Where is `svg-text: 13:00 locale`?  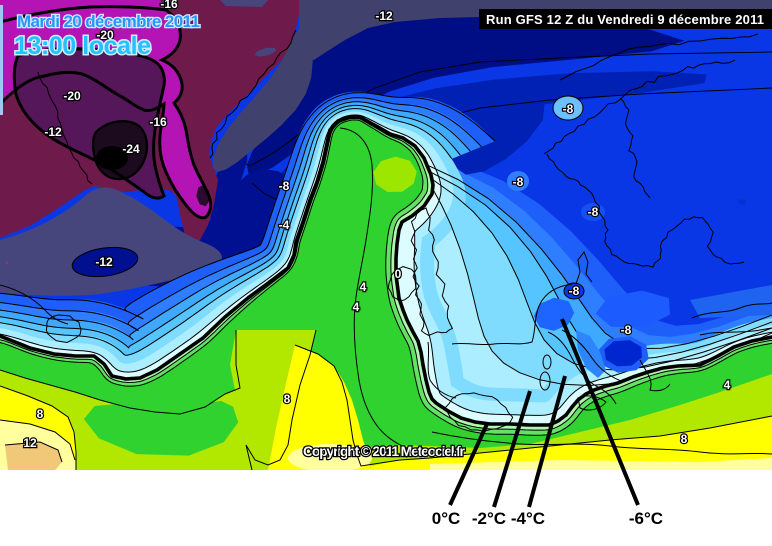
svg-text: 13:00 locale is located at coordinates (82, 46).